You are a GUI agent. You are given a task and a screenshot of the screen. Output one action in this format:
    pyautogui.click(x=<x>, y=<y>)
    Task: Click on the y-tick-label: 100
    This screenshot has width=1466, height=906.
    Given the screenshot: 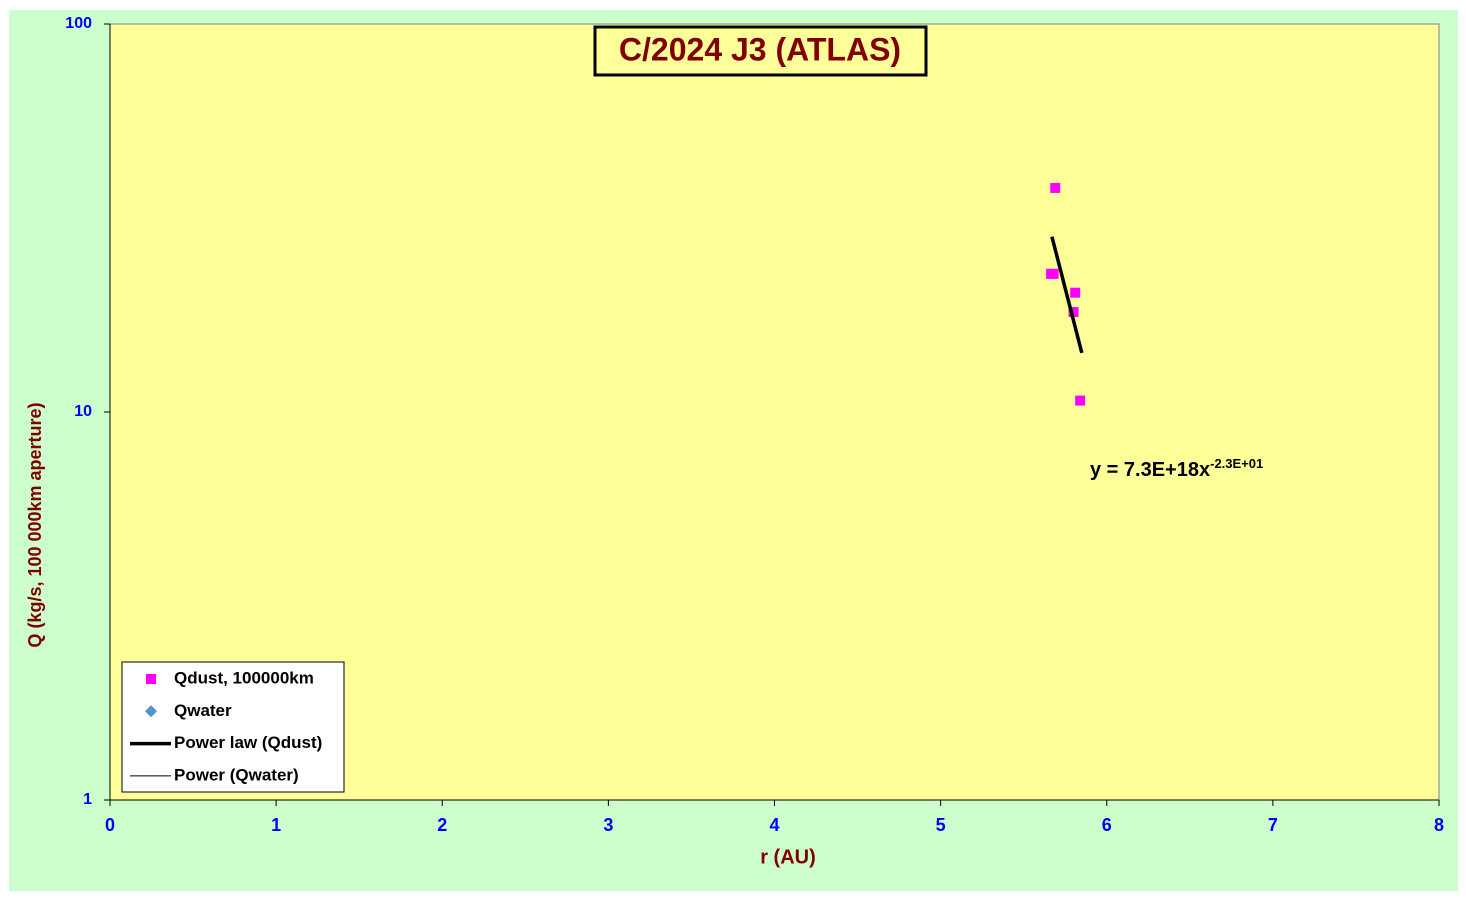 What is the action you would take?
    pyautogui.click(x=78, y=23)
    